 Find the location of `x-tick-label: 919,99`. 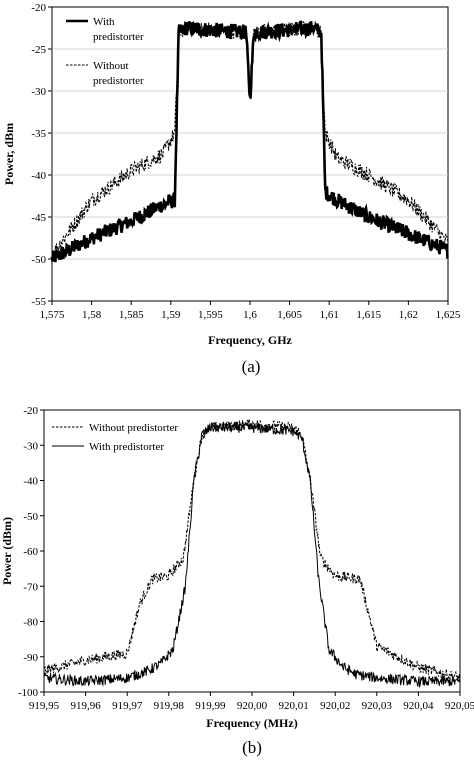

x-tick-label: 919,99 is located at coordinates (210, 706).